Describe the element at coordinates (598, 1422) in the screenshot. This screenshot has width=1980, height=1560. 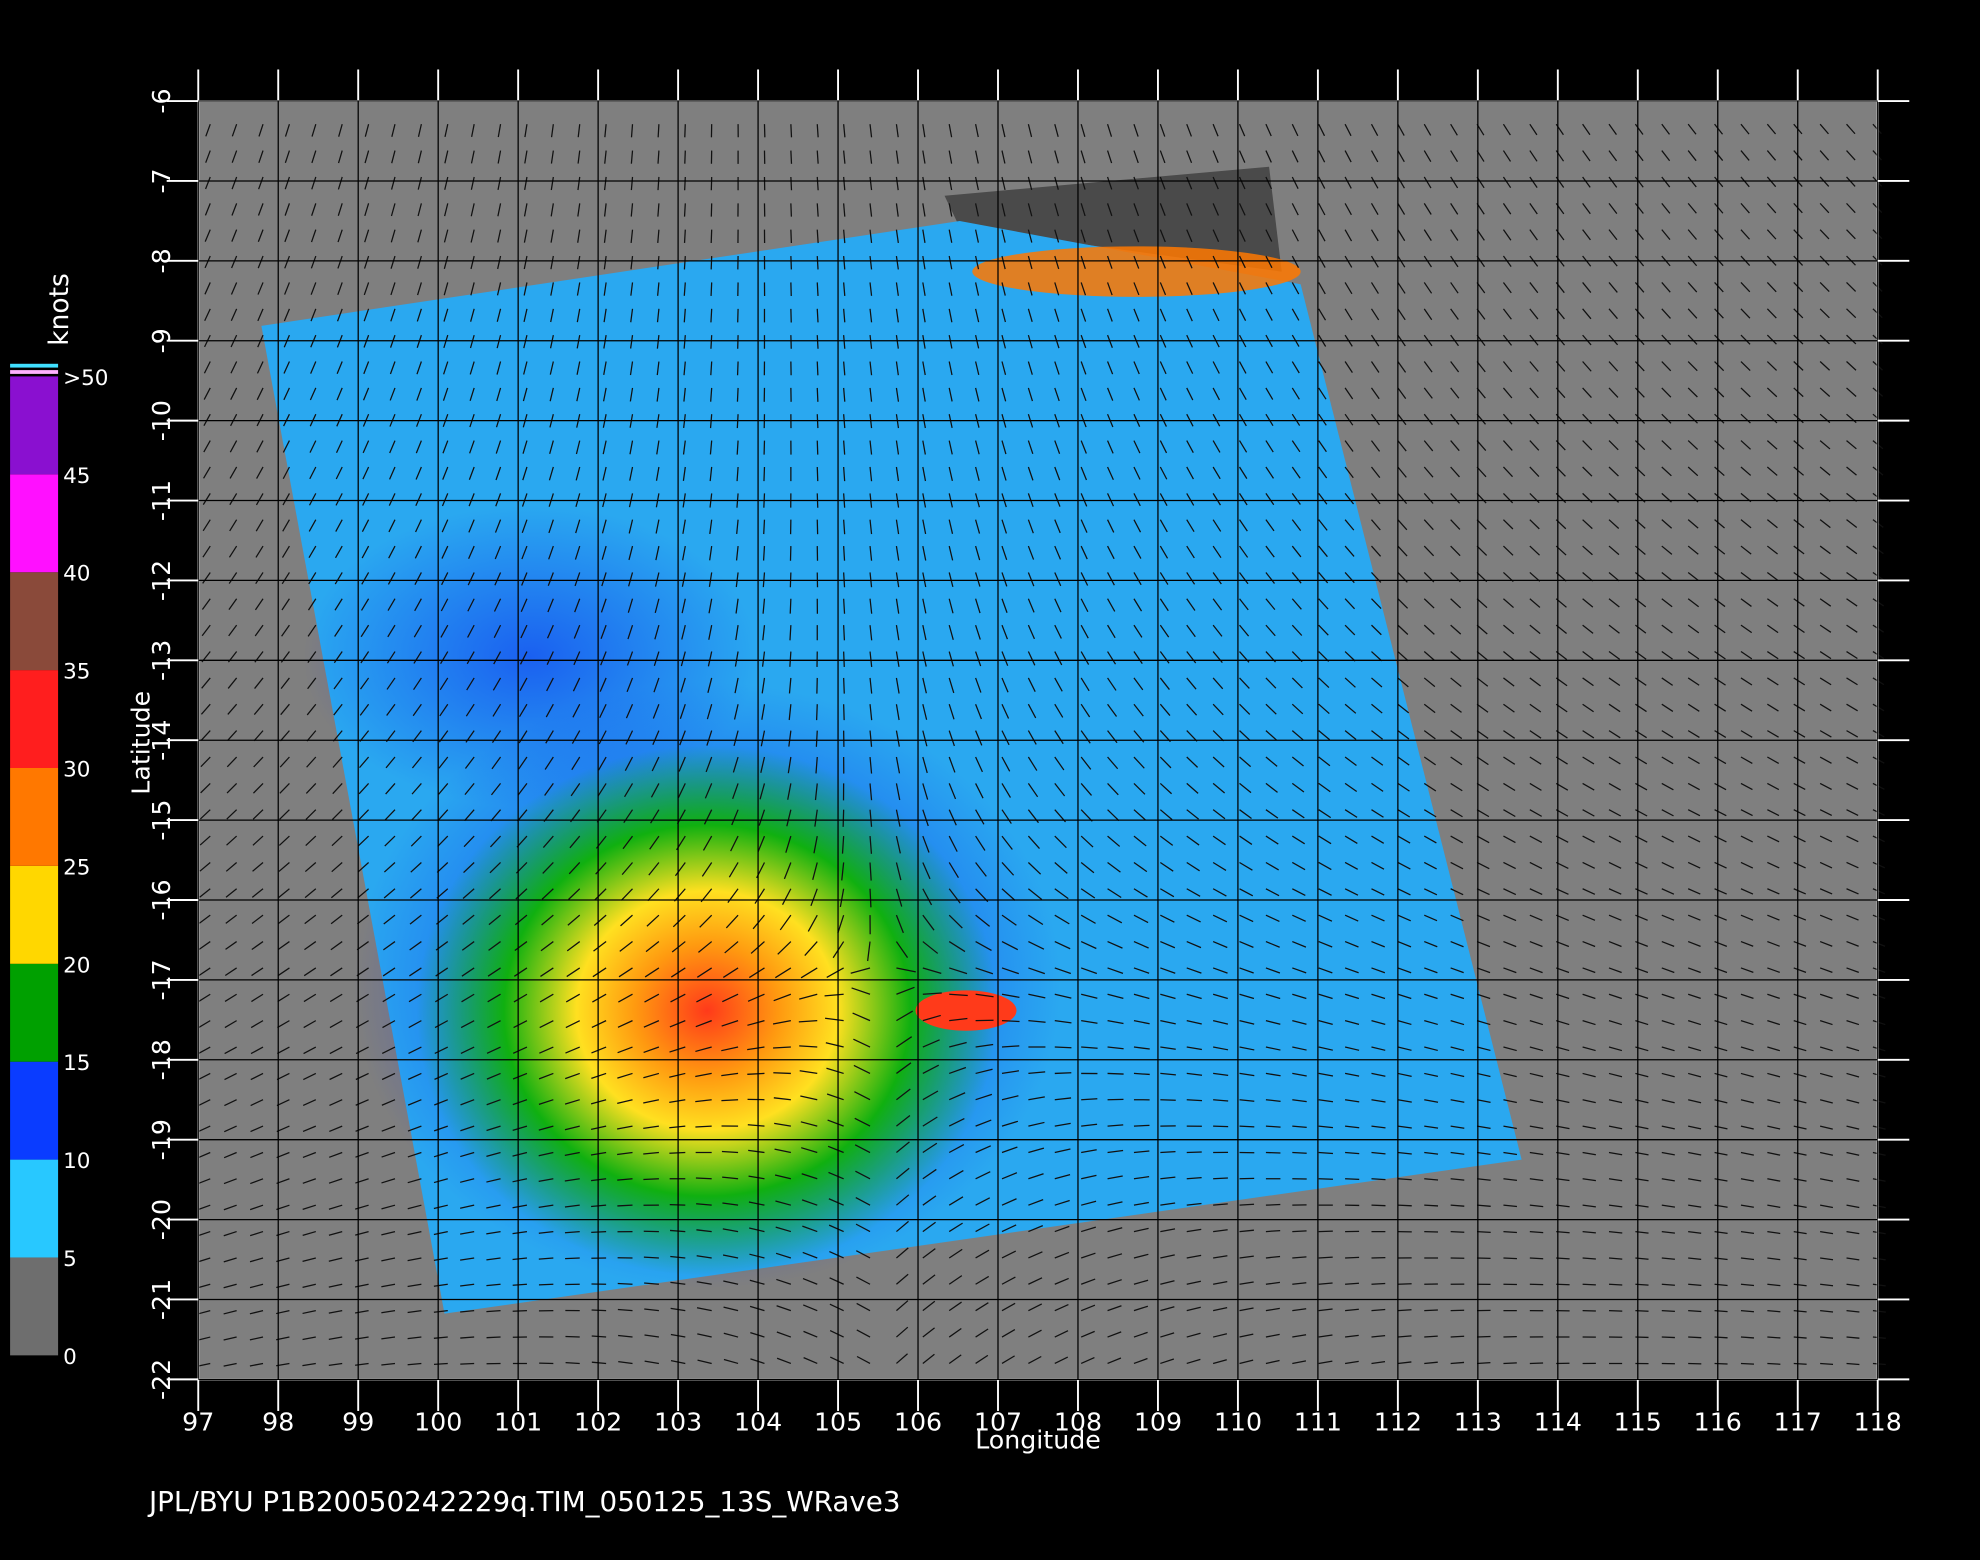
I see `x-tick-label: 102` at that location.